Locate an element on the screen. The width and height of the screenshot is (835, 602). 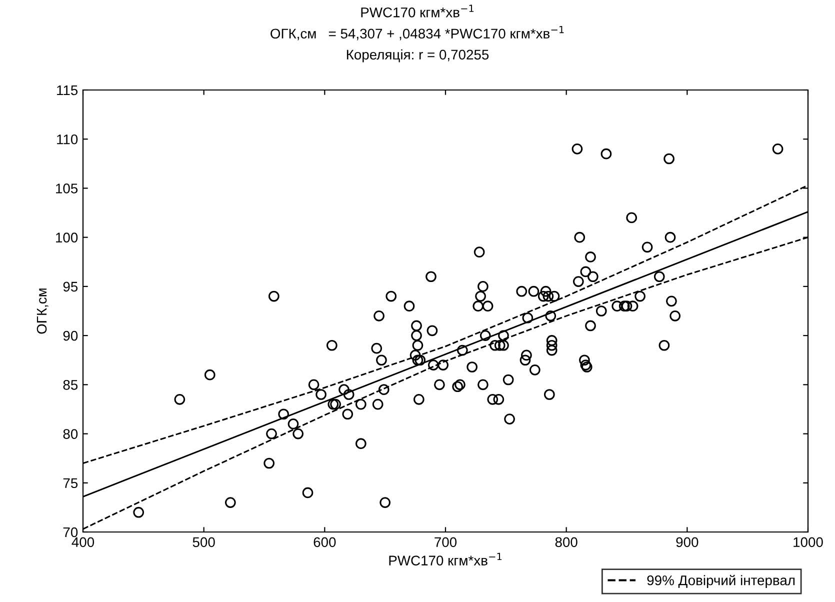
x-tick-label: 500 is located at coordinates (203, 542).